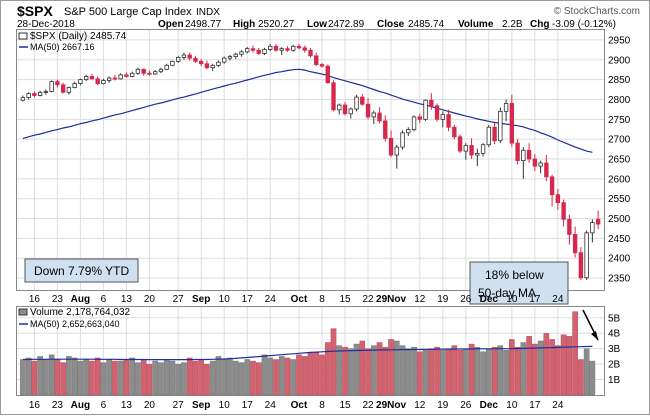 The height and width of the screenshot is (420, 650). Describe the element at coordinates (23, 36) in the screenshot. I see `price-legend-swatch` at that location.